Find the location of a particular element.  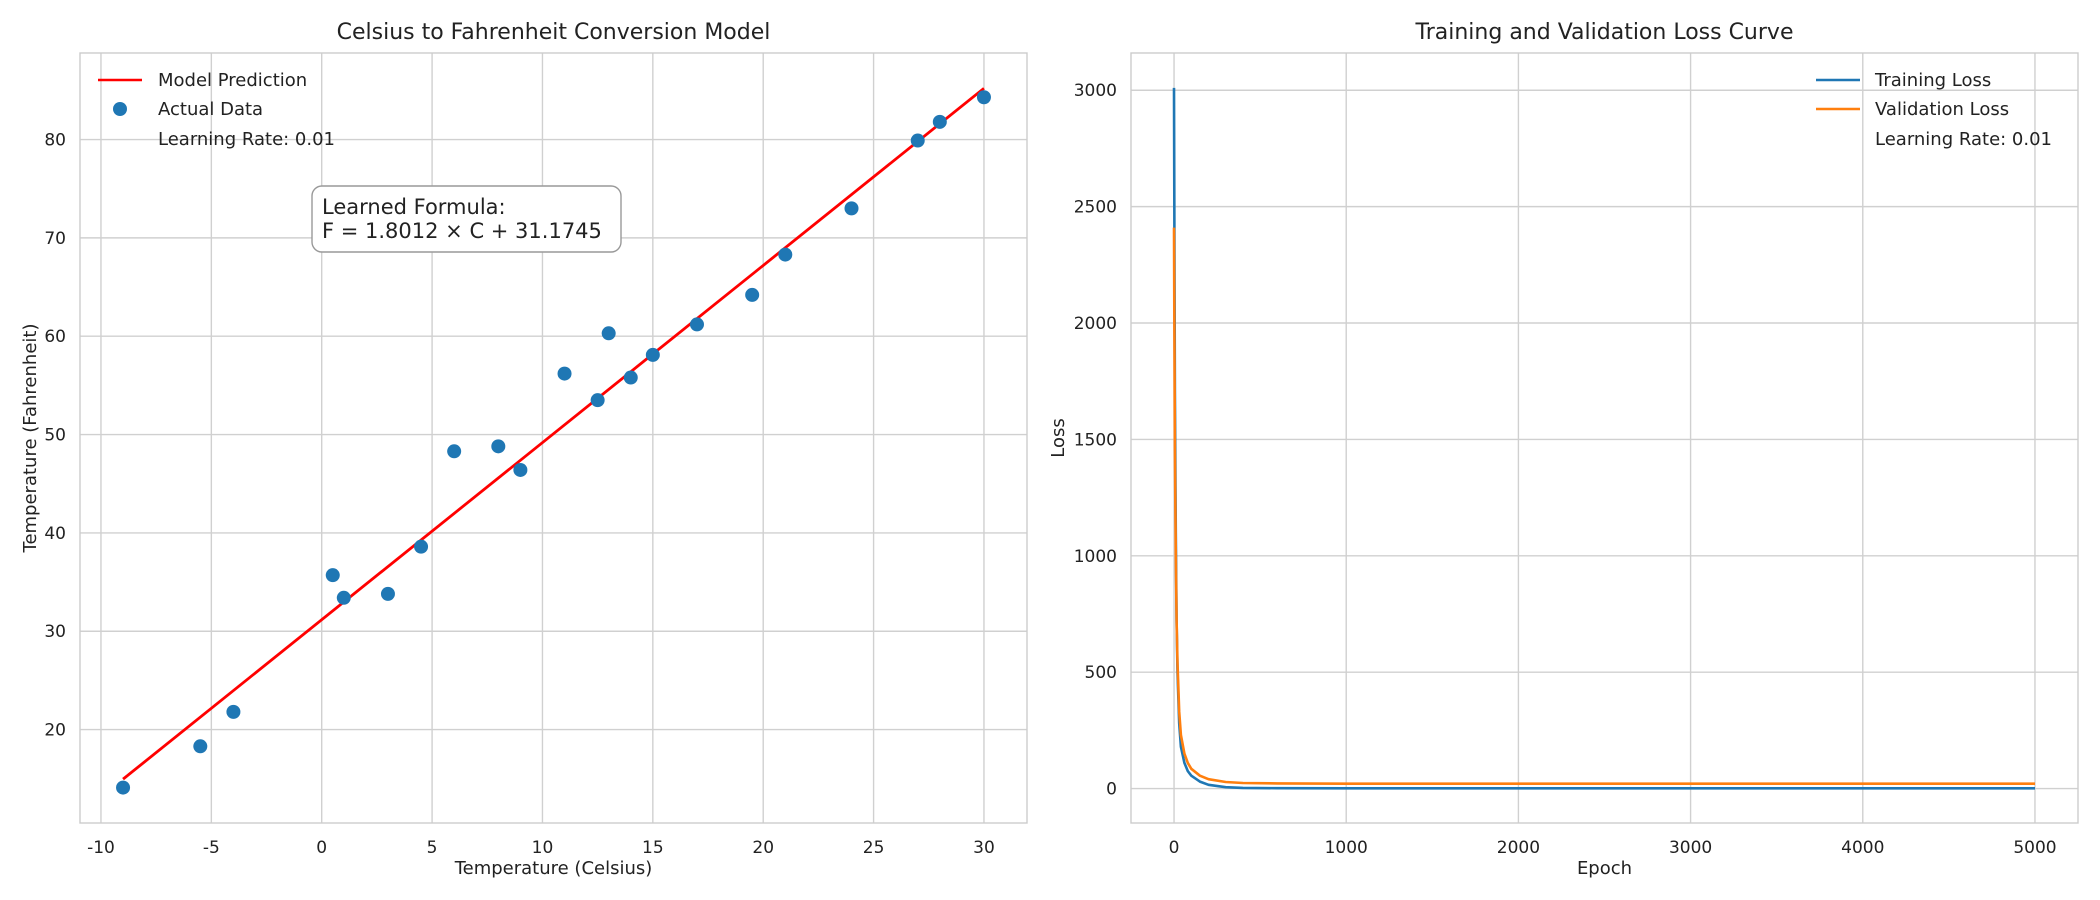

loss-ytick-label: 3000 is located at coordinates (1095, 91).